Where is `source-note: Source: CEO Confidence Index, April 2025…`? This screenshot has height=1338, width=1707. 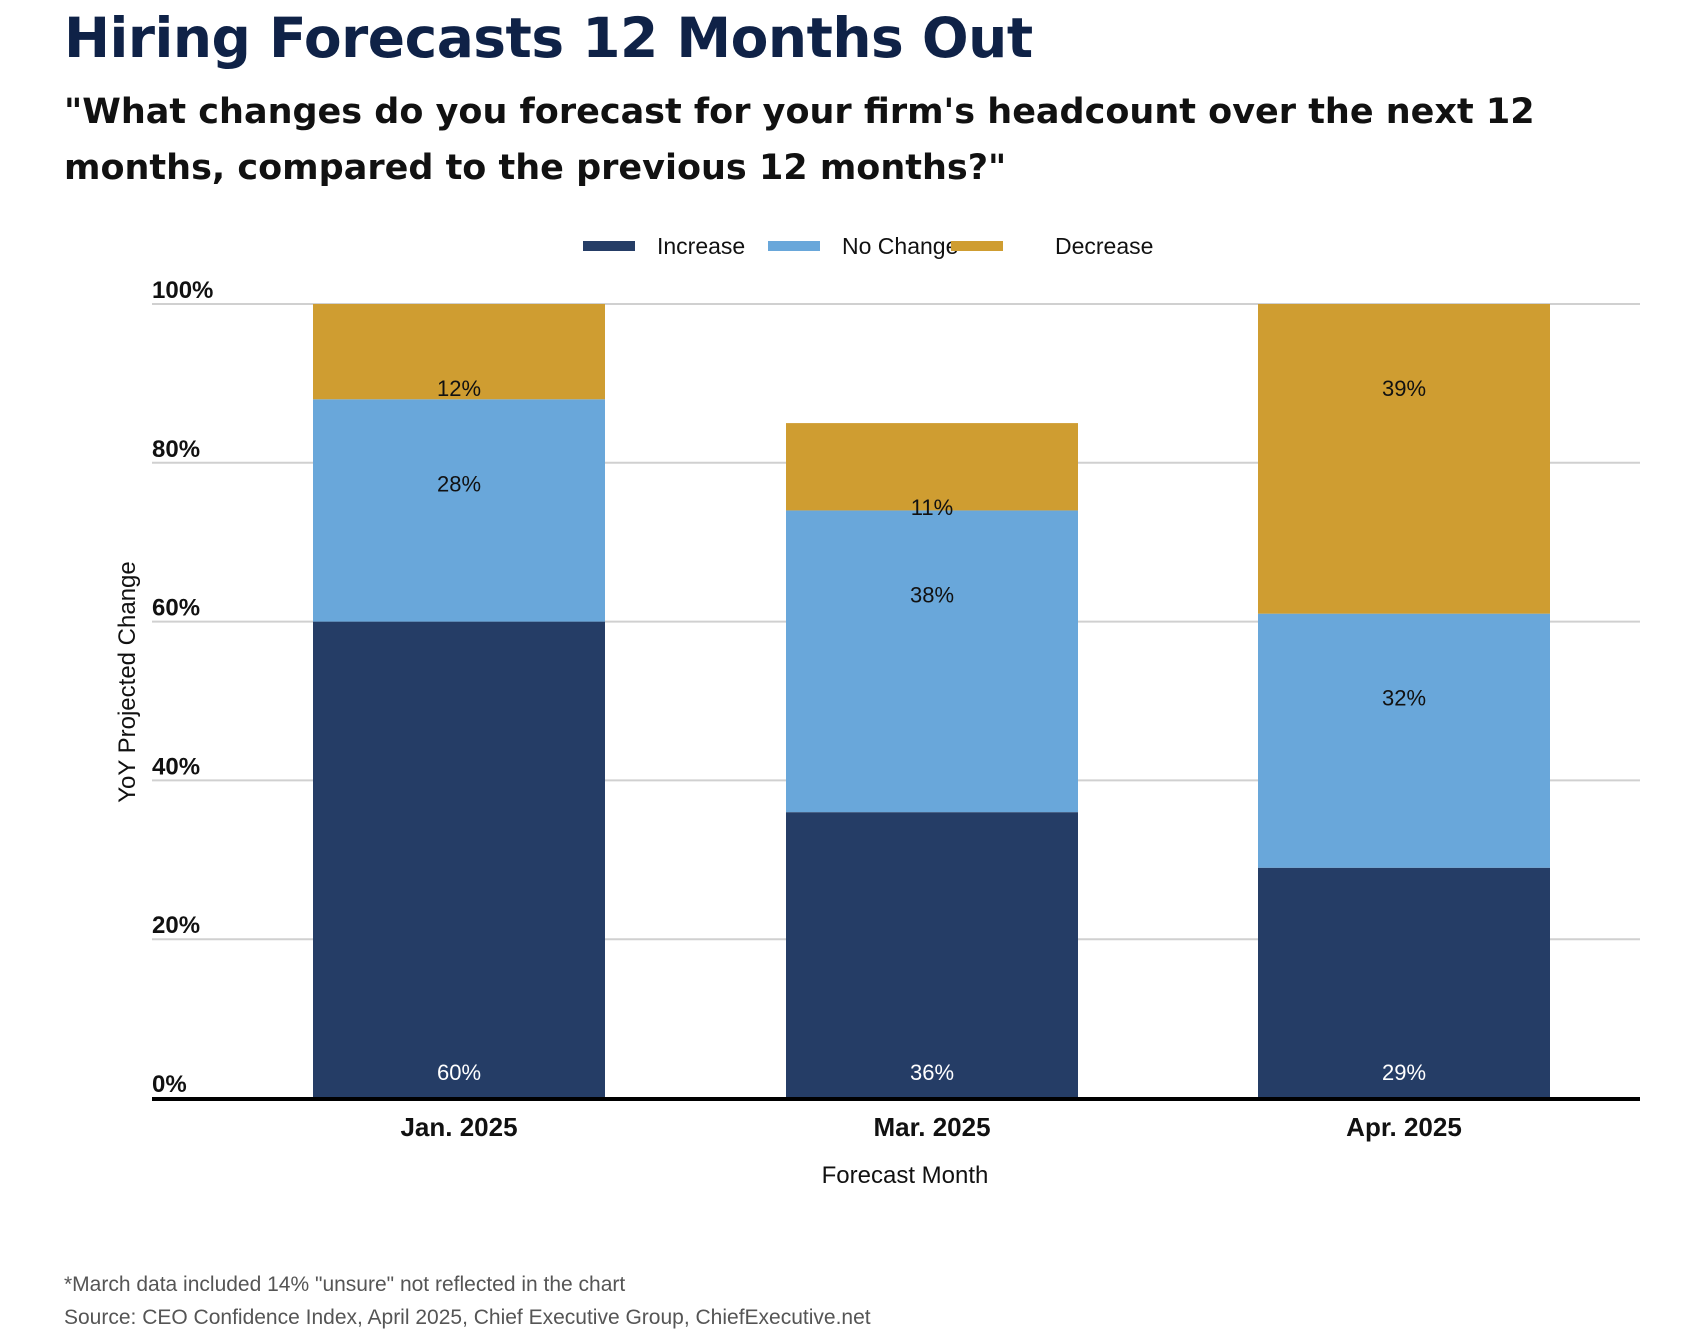
source-note: Source: CEO Confidence Index, April 2025… is located at coordinates (467, 1317).